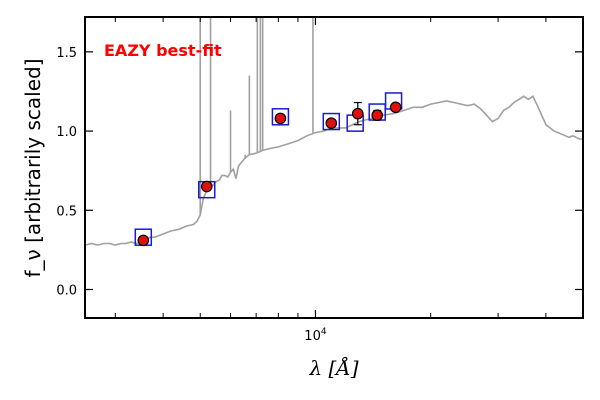  I want to click on y-axis-label: f_ν [arbitrarily scaled], so click(33, 168).